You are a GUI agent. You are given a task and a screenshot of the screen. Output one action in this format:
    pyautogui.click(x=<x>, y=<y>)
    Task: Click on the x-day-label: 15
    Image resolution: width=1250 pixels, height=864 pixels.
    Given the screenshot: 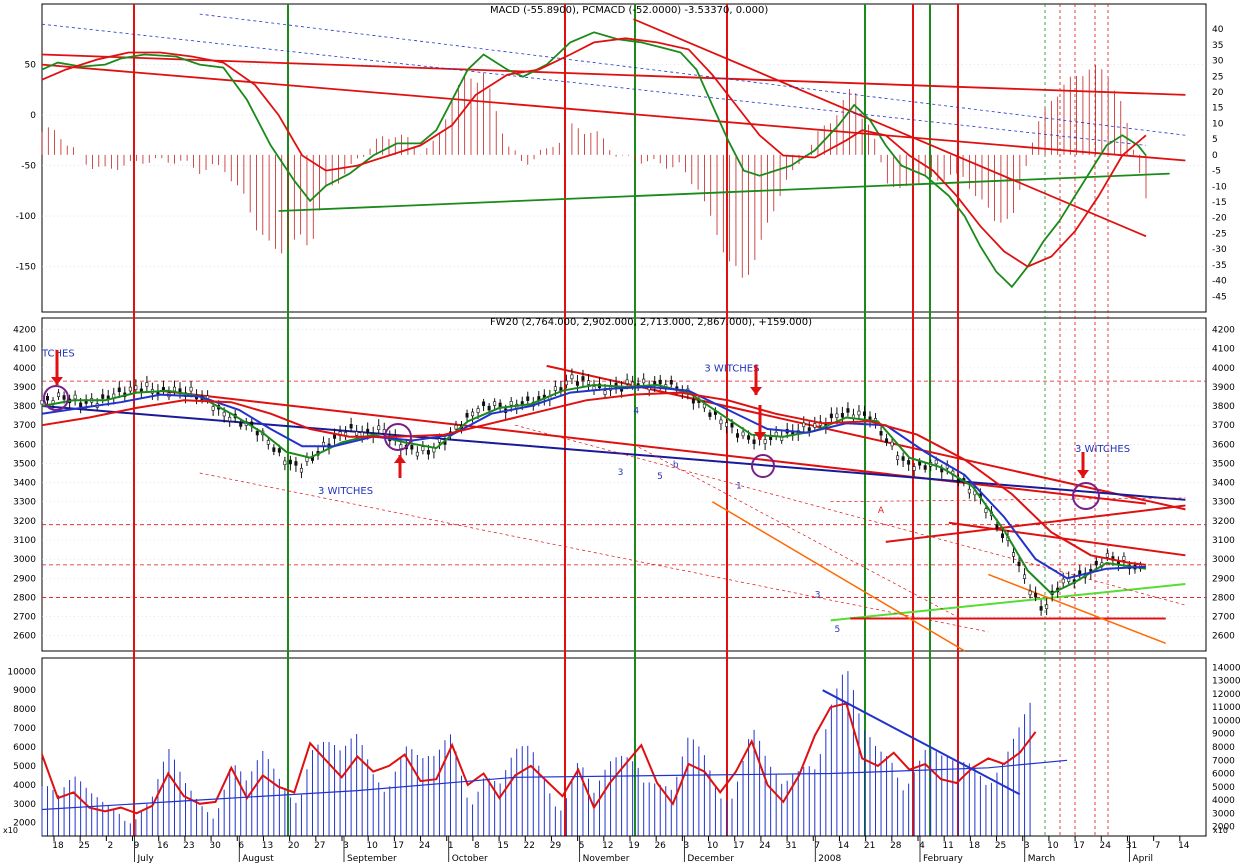 What is the action you would take?
    pyautogui.click(x=502, y=846)
    